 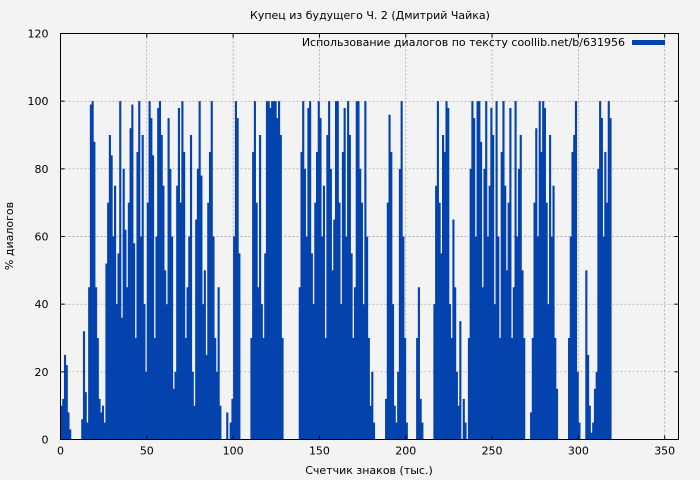 What do you see at coordinates (405, 451) in the screenshot?
I see `x-tick-label: 200` at bounding box center [405, 451].